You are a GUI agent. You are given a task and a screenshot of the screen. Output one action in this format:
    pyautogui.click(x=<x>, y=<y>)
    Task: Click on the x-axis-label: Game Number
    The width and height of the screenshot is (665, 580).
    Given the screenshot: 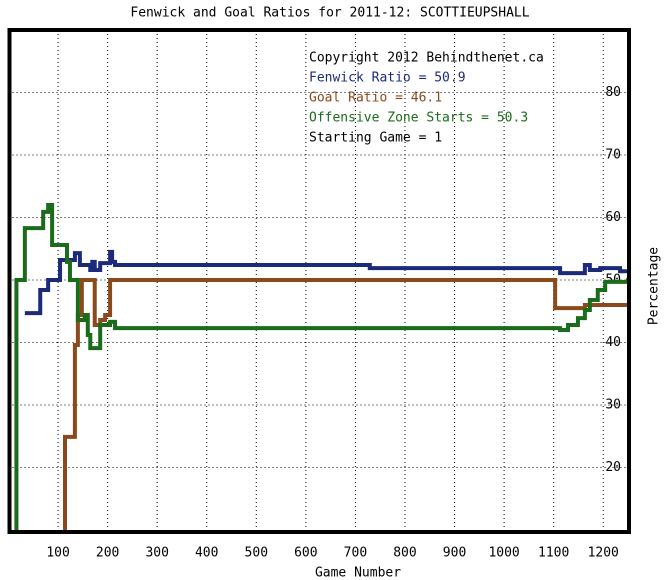 What is the action you would take?
    pyautogui.click(x=358, y=573)
    